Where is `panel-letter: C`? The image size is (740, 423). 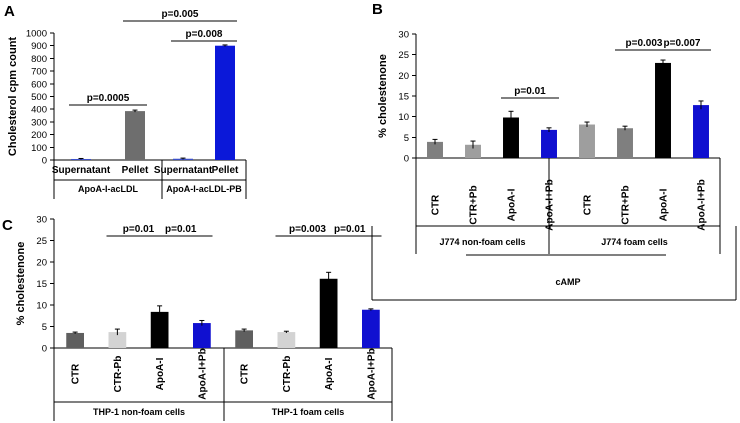
panel-letter: C is located at coordinates (7, 225).